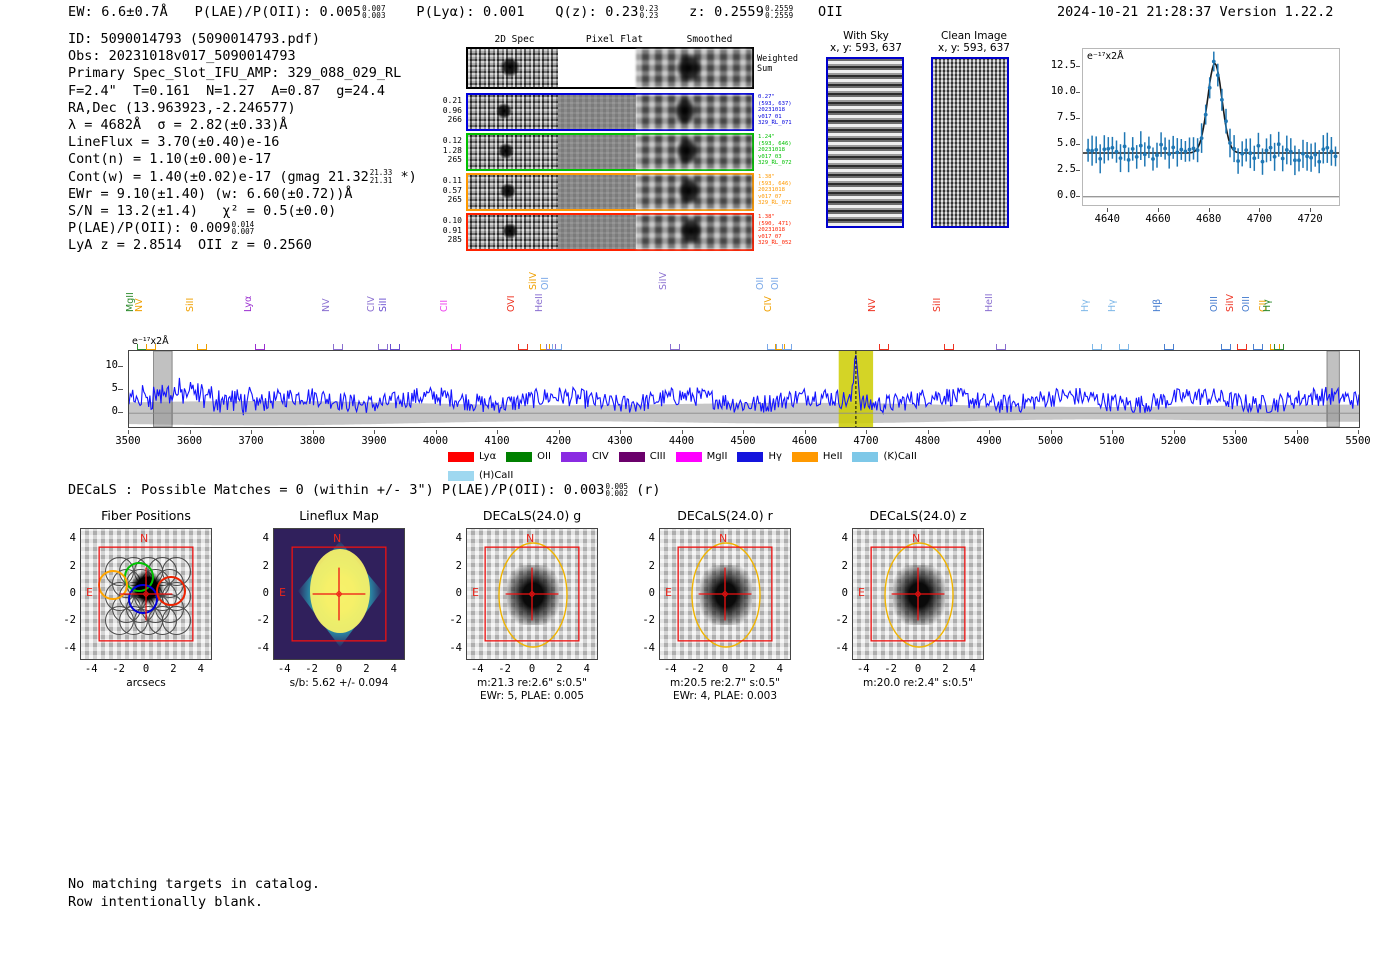 The height and width of the screenshot is (953, 1400). Describe the element at coordinates (743, 441) in the screenshot. I see `x-tick-label: 4500` at that location.